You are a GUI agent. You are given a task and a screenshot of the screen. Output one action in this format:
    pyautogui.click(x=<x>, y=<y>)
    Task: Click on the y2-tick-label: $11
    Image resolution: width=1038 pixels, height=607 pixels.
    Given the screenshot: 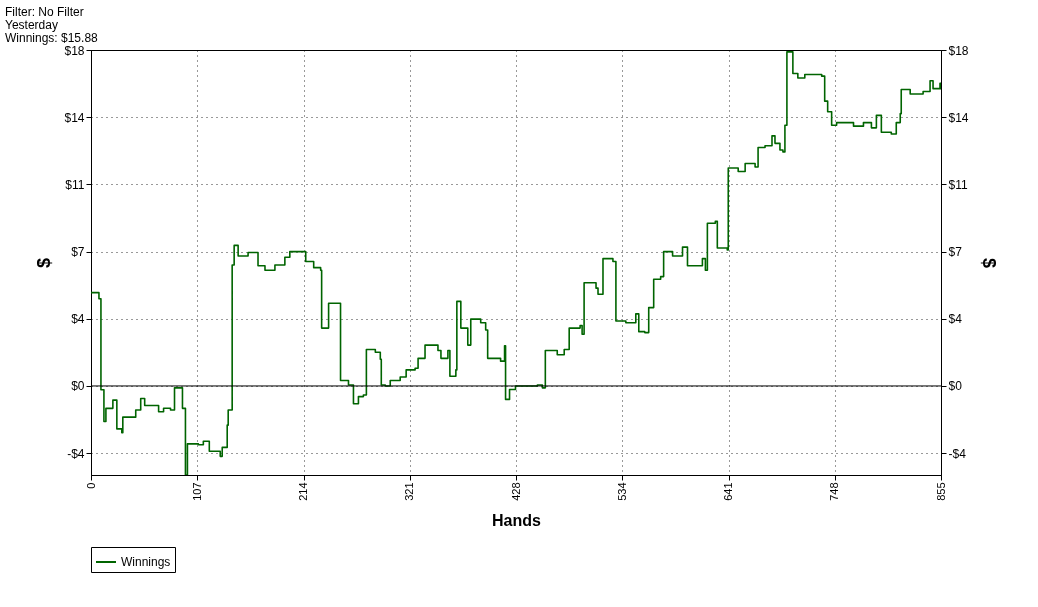 What is the action you would take?
    pyautogui.click(x=958, y=184)
    